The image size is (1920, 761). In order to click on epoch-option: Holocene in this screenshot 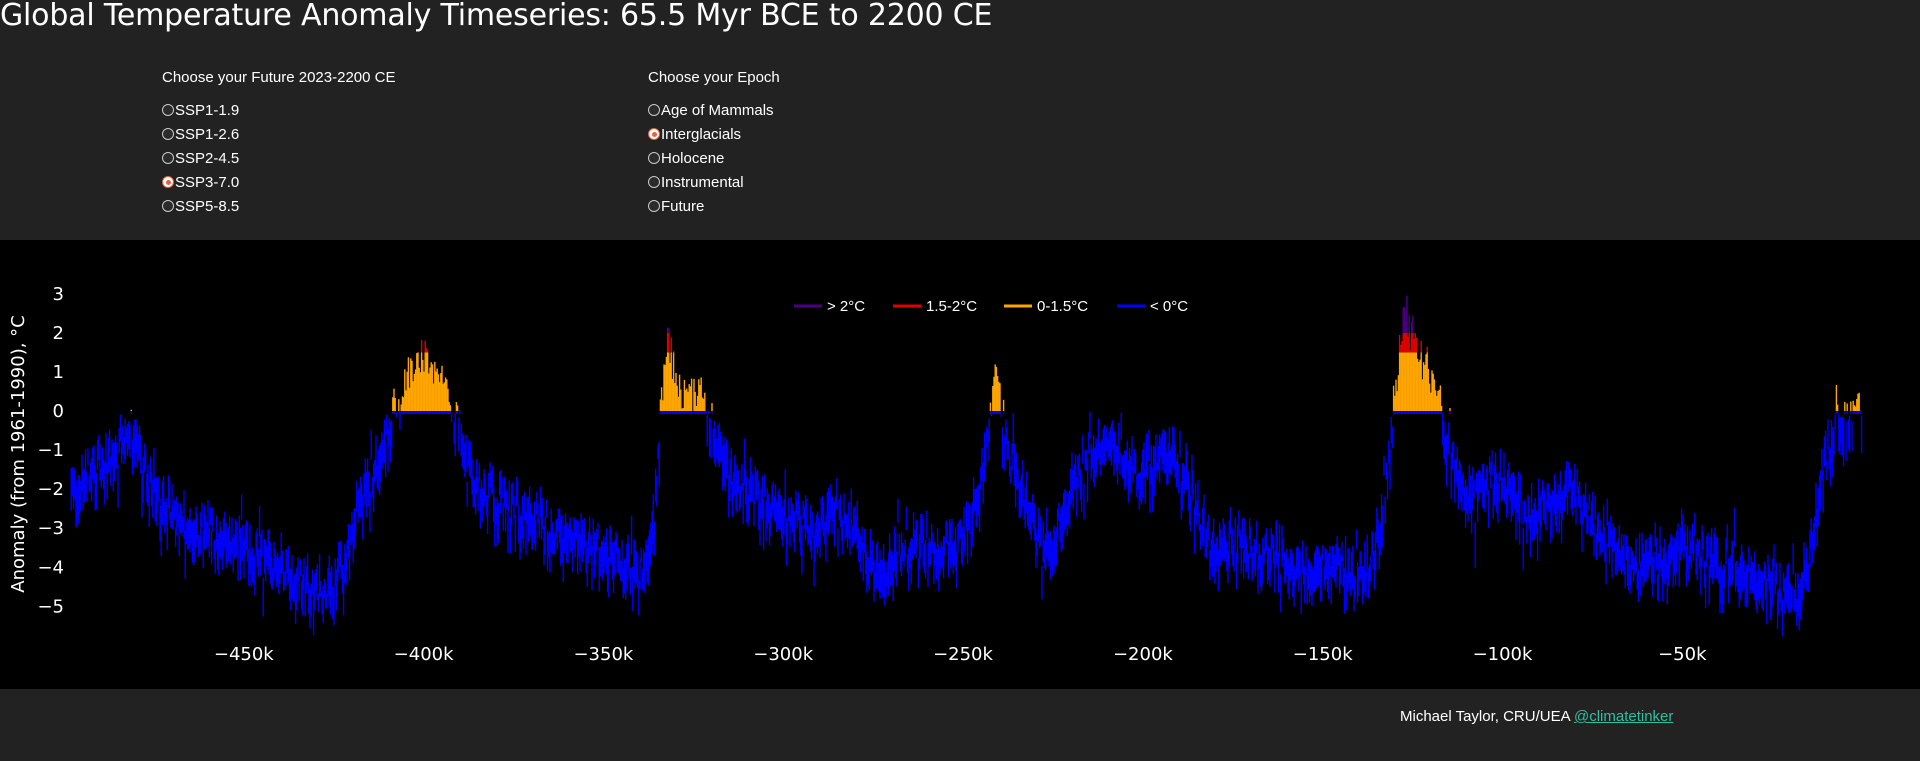, I will do `click(714, 158)`.